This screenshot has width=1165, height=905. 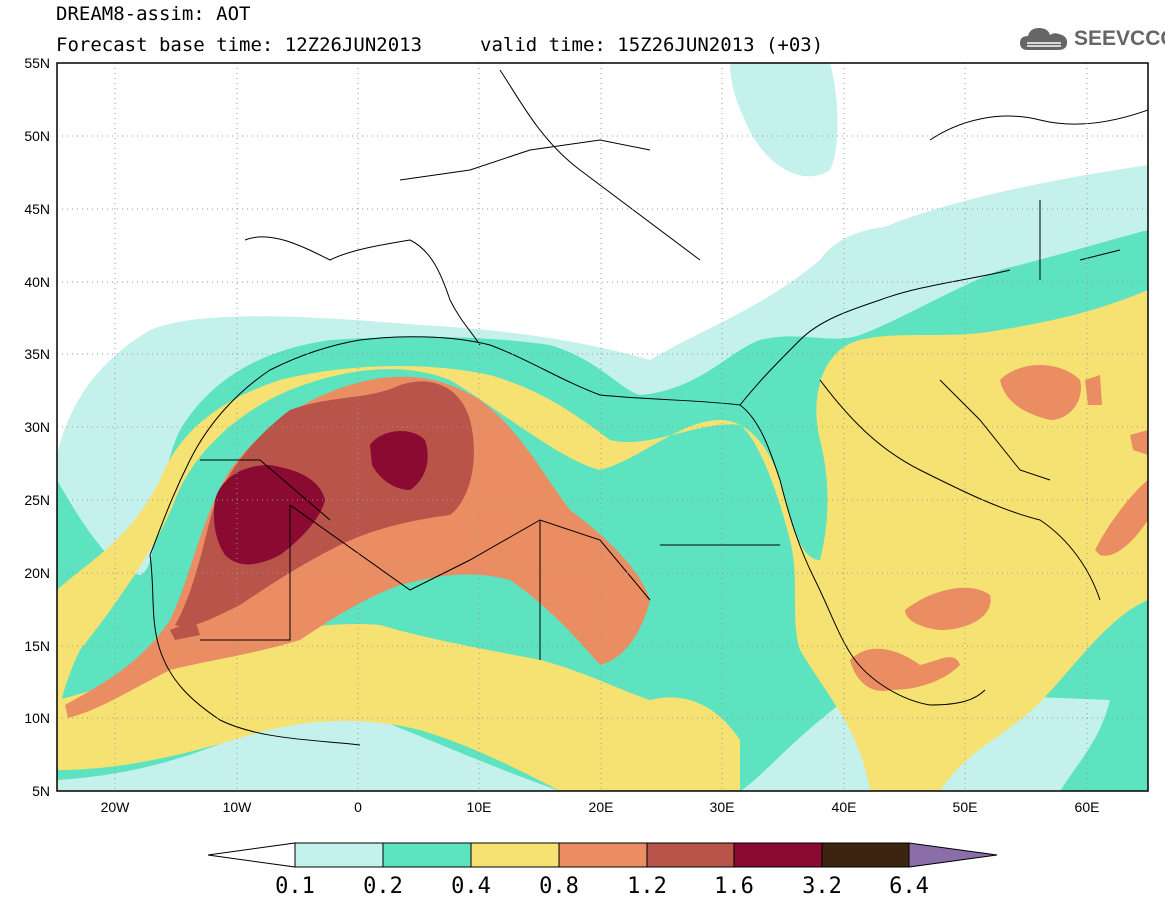 I want to click on colorbar-label: 1.2, so click(x=647, y=886).